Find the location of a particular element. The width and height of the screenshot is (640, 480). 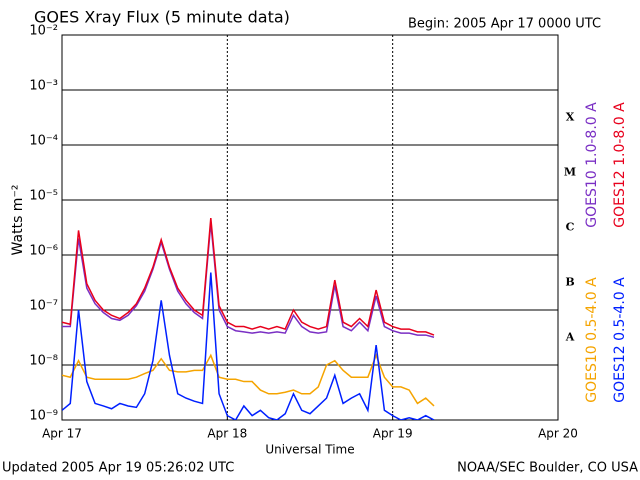

flare-class: B is located at coordinates (569, 282).